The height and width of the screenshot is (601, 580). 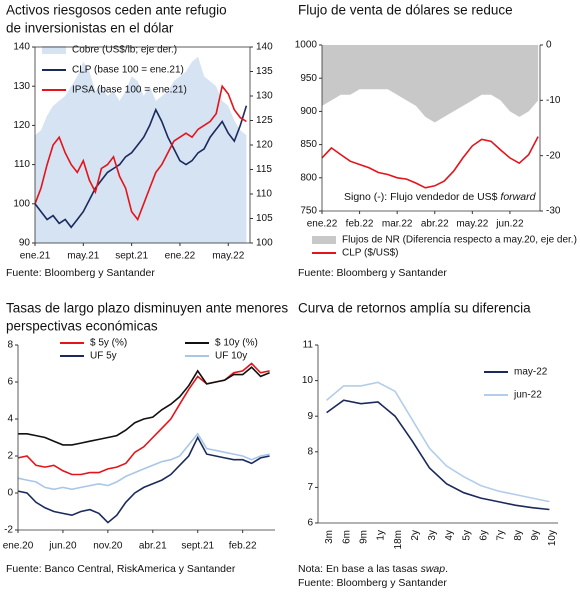 What do you see at coordinates (433, 569) in the screenshot?
I see `note-part: swap` at bounding box center [433, 569].